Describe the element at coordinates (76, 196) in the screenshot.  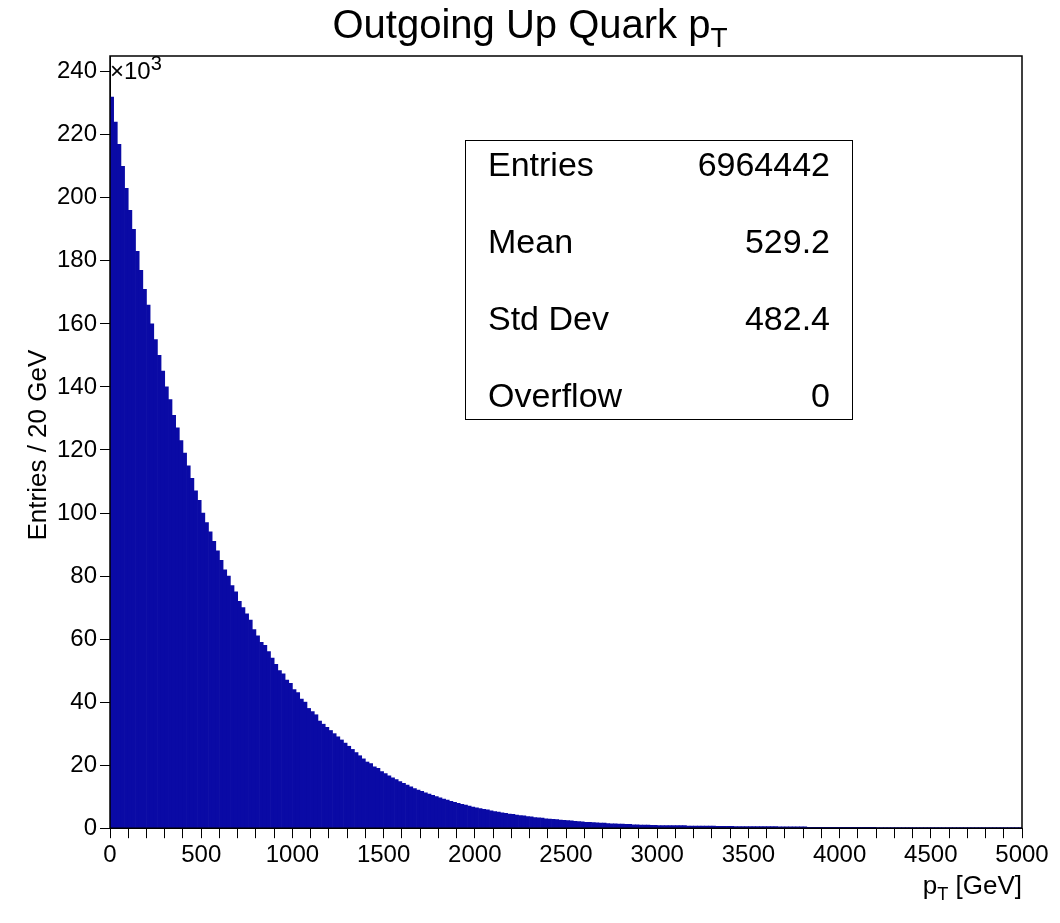
I see `y-tick-label: 200` at that location.